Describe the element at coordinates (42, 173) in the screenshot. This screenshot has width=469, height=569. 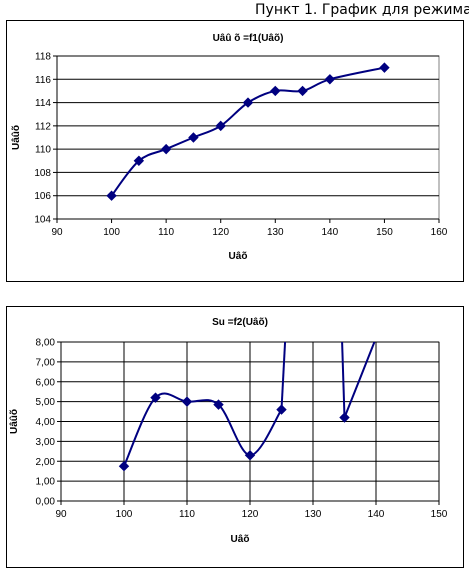
I see `y-tick-label: 108` at that location.